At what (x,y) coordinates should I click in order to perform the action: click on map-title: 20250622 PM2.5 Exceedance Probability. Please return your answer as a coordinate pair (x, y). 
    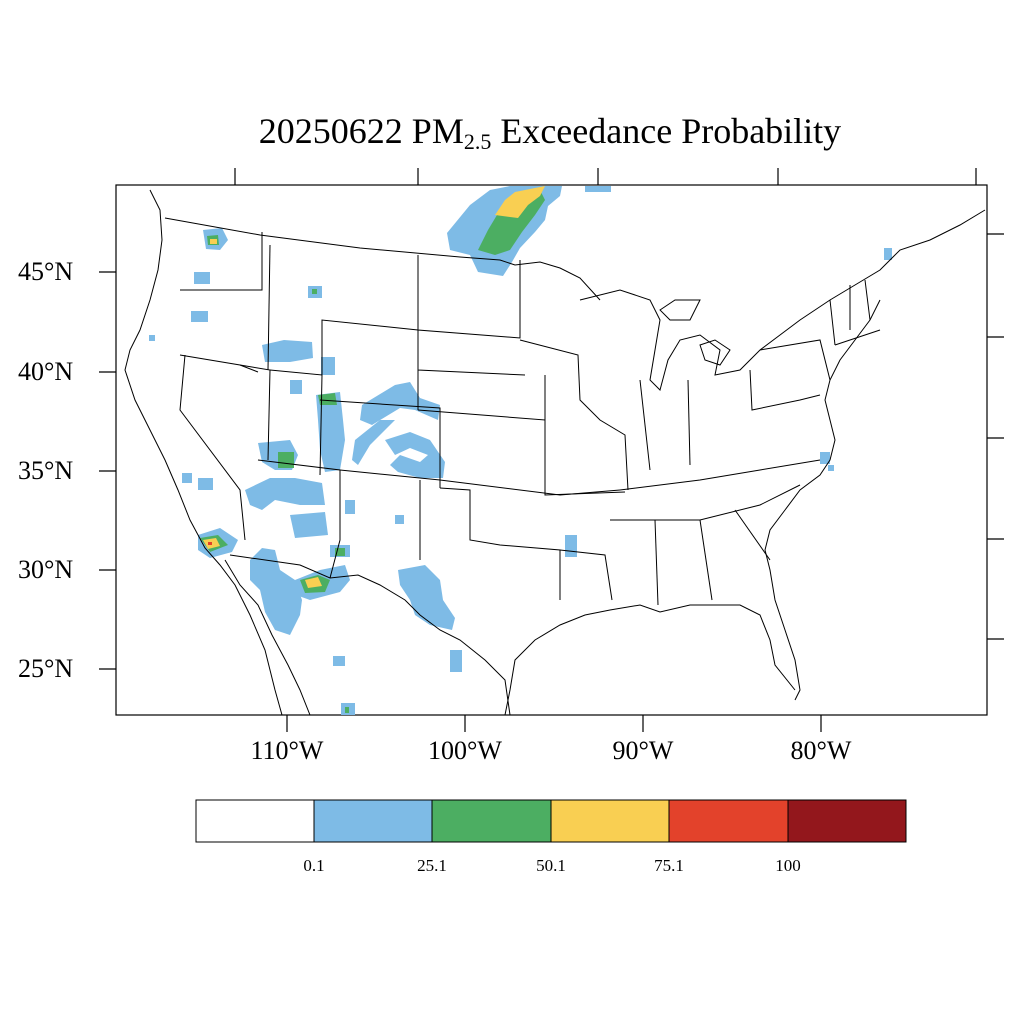
    Looking at the image, I should click on (512, 132).